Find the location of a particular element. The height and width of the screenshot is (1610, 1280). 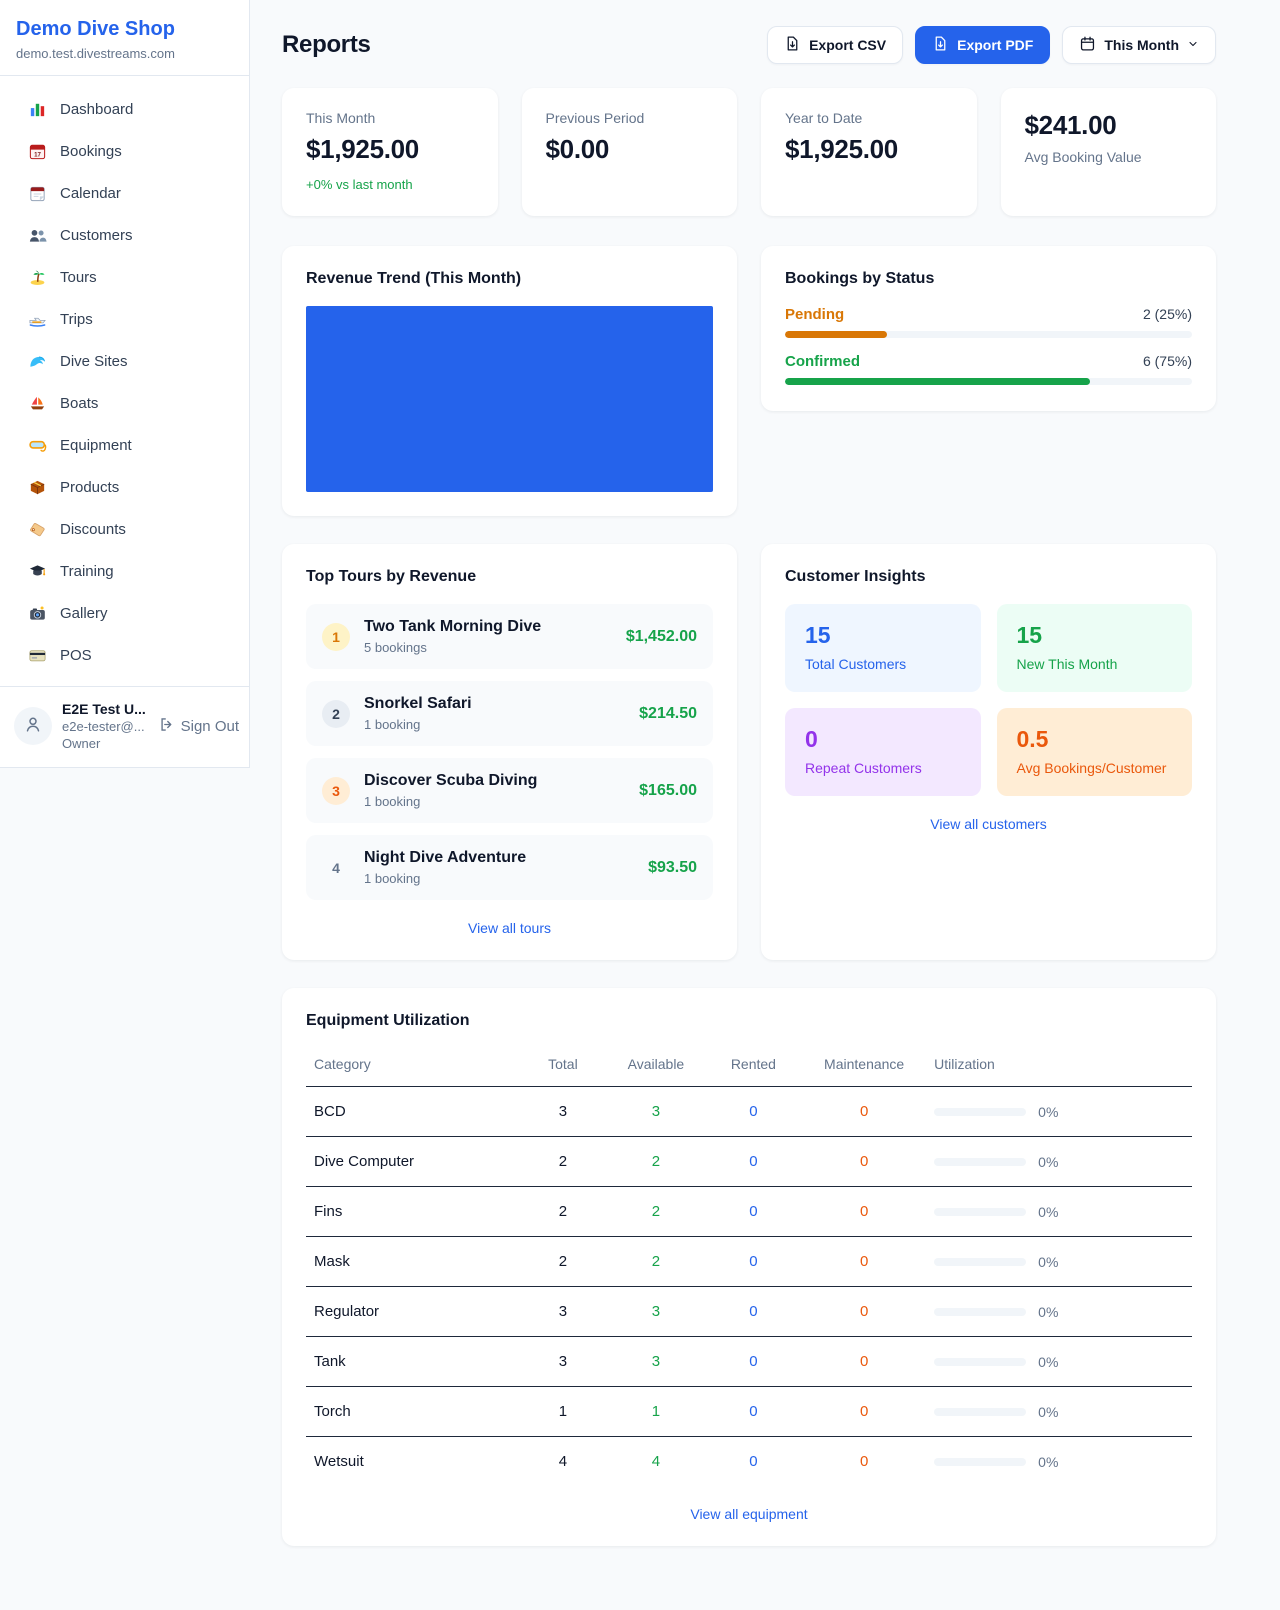

status-label-pending: Pending is located at coordinates (815, 314).